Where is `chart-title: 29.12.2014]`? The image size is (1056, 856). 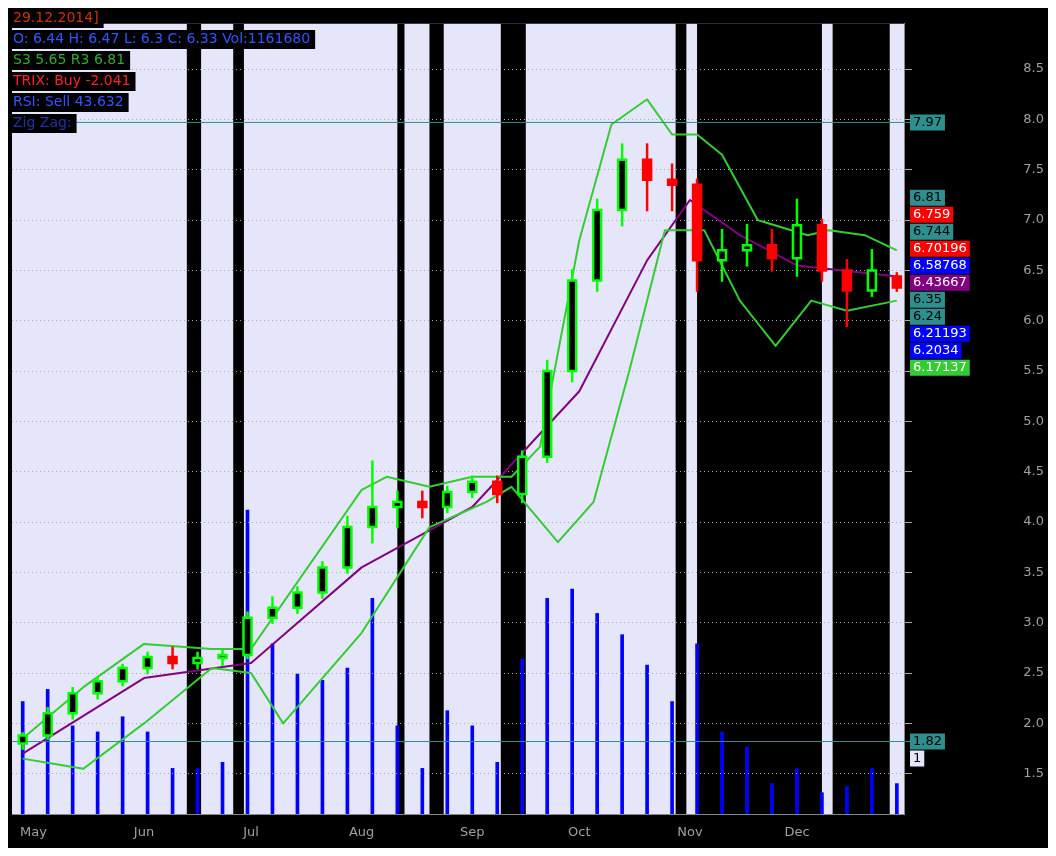 chart-title: 29.12.2014] is located at coordinates (56, 16).